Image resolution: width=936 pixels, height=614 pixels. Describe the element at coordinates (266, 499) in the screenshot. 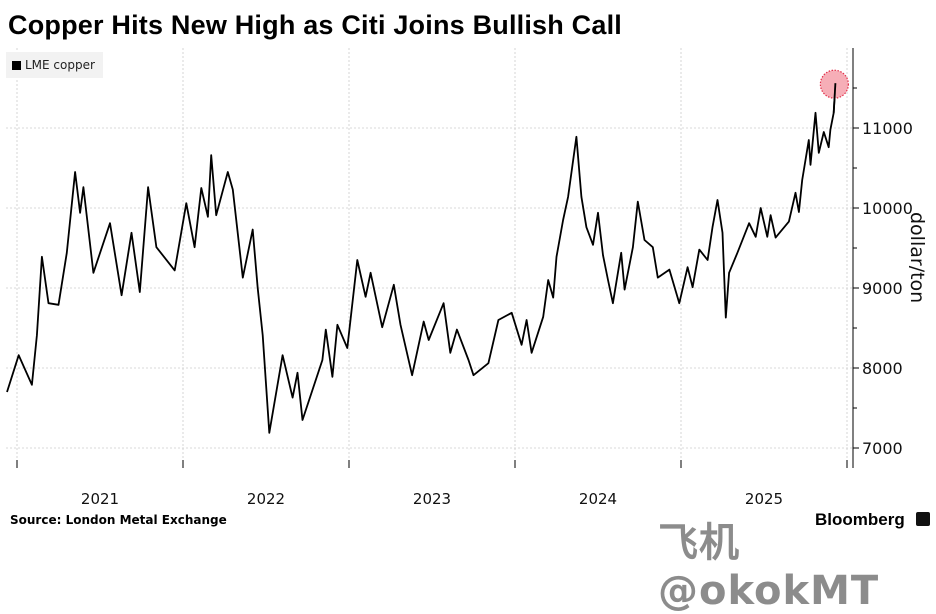

I see `x-tick-label: 2022` at that location.